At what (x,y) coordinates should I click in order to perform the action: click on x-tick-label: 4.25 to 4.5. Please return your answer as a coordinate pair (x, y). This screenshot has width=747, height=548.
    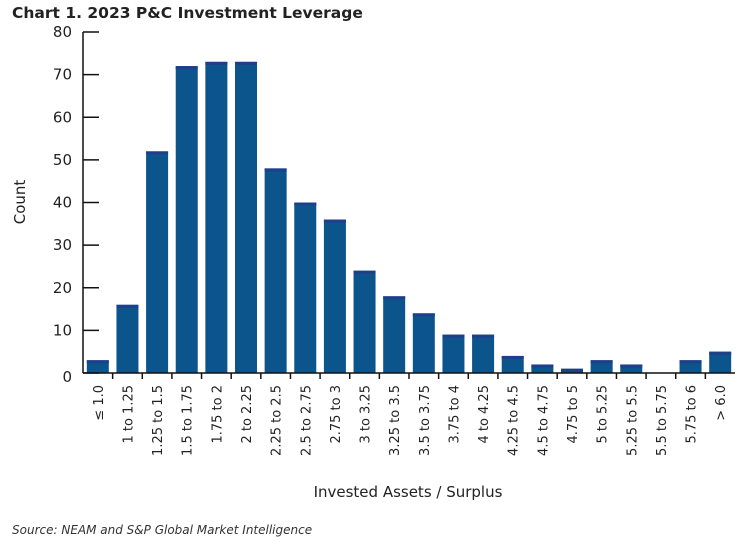
    Looking at the image, I should click on (514, 420).